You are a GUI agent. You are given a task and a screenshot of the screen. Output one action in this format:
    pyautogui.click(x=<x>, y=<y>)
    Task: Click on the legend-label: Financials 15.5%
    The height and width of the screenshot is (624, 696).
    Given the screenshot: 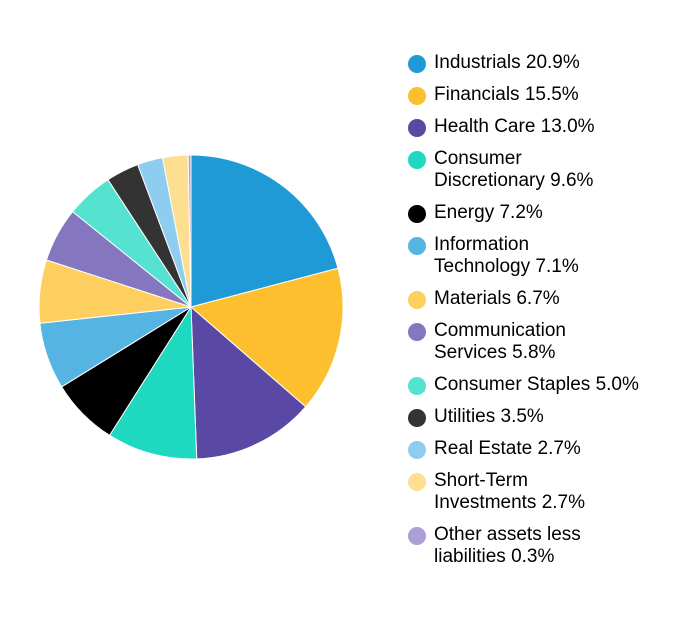 What is the action you would take?
    pyautogui.click(x=506, y=94)
    